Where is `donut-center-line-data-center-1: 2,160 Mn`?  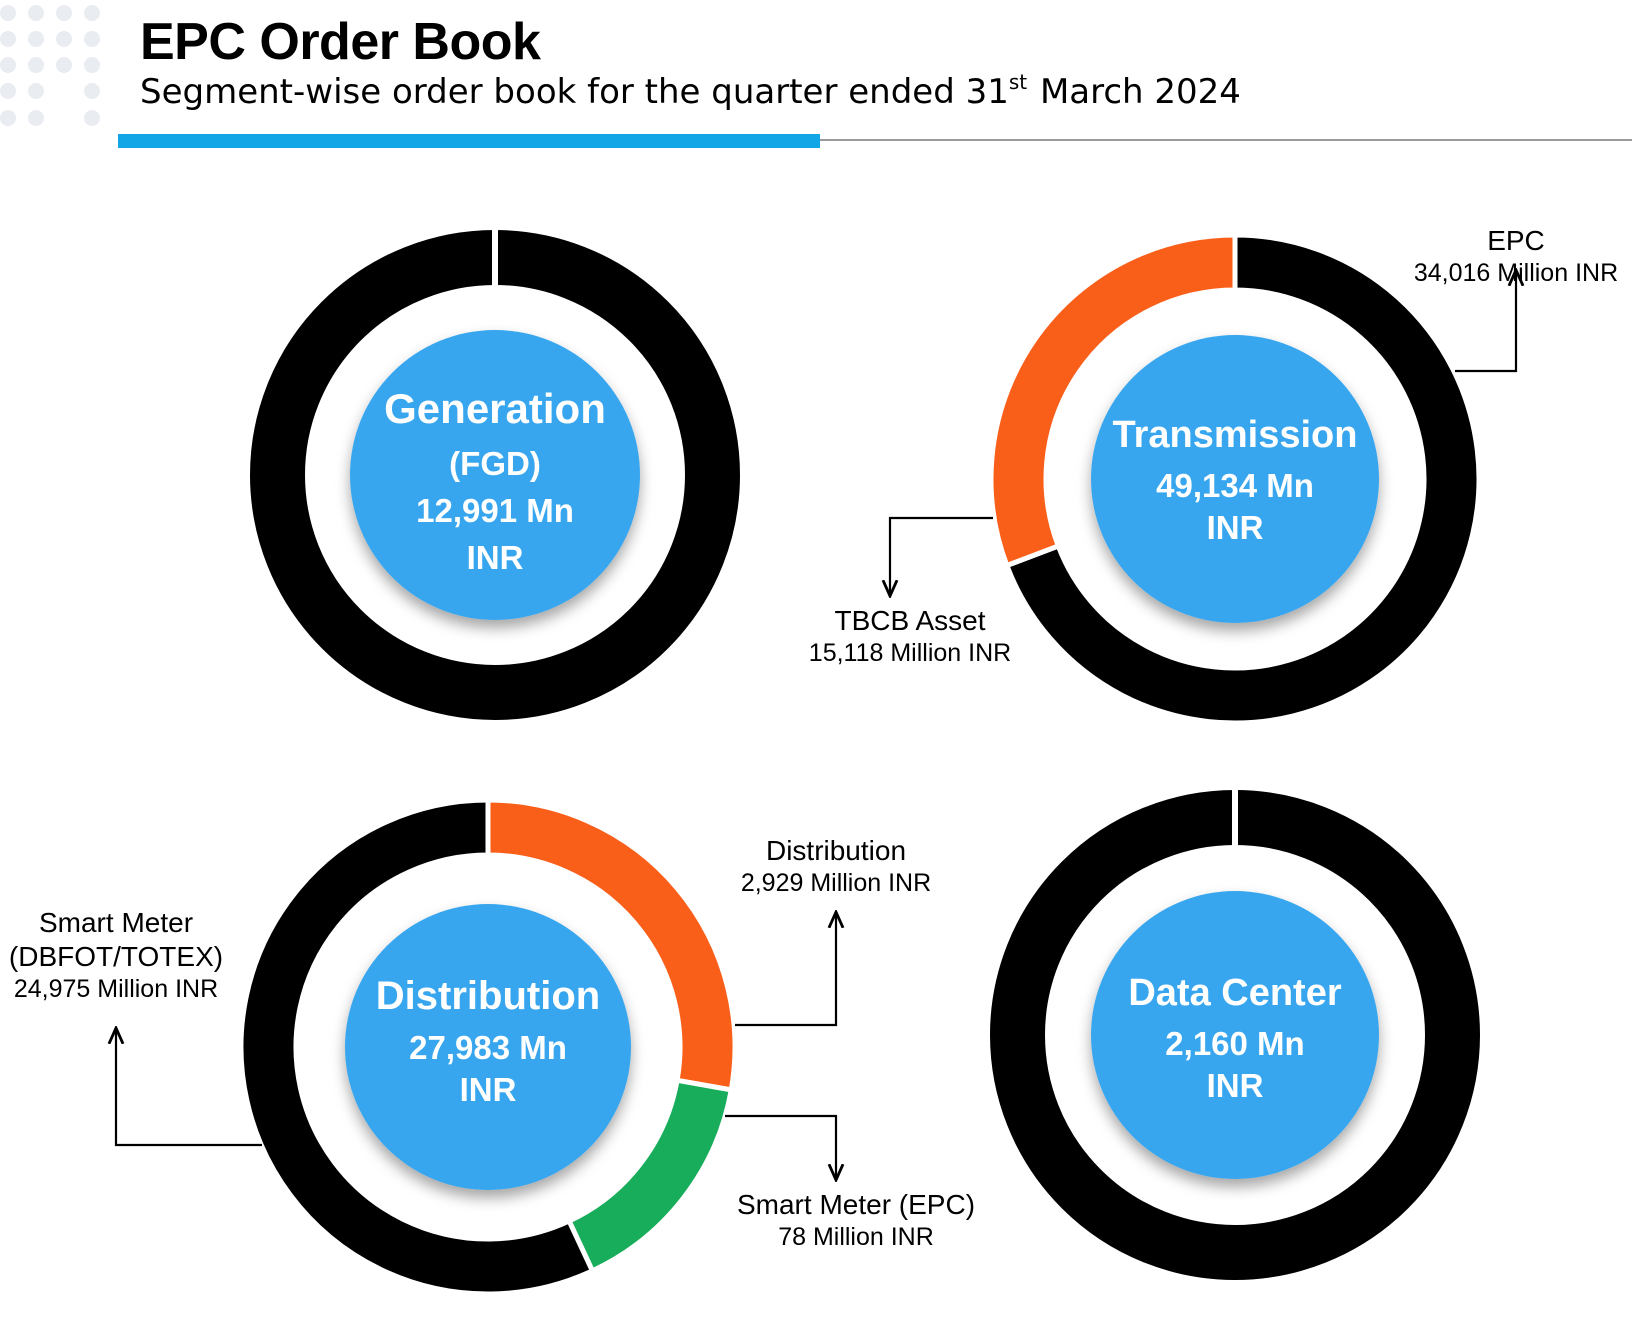
donut-center-line-data-center-1: 2,160 Mn is located at coordinates (1234, 1043).